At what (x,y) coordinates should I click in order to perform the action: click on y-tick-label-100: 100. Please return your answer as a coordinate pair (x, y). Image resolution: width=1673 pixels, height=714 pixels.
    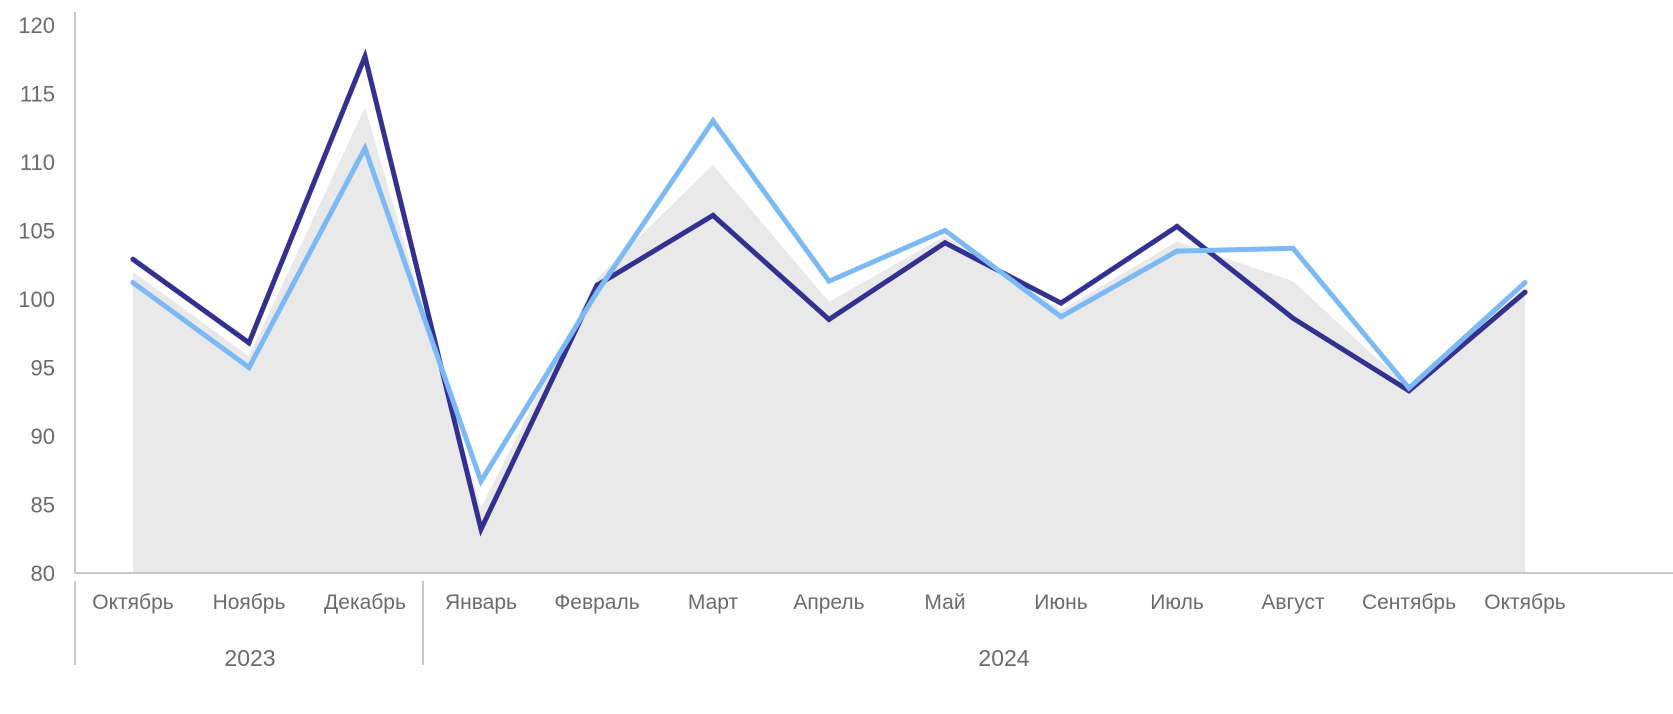
    Looking at the image, I should click on (36, 299).